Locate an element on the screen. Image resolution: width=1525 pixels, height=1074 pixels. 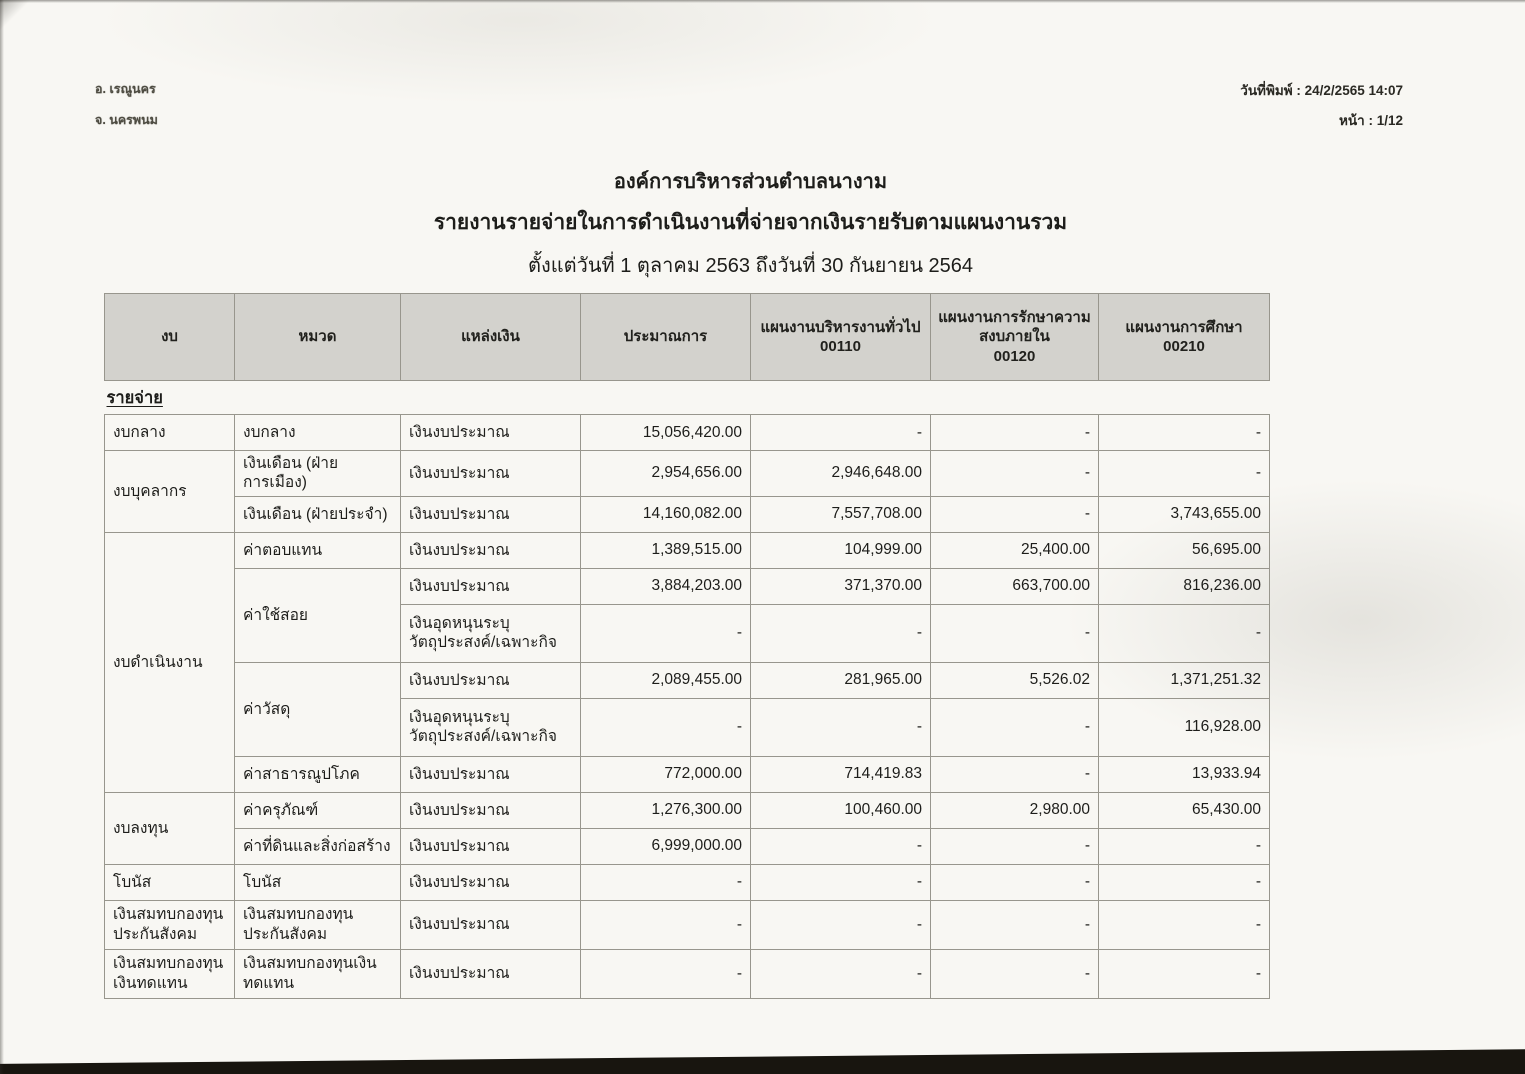
organization-title: องค์การบริหารส่วนตำบลนางาม is located at coordinates (750, 182).